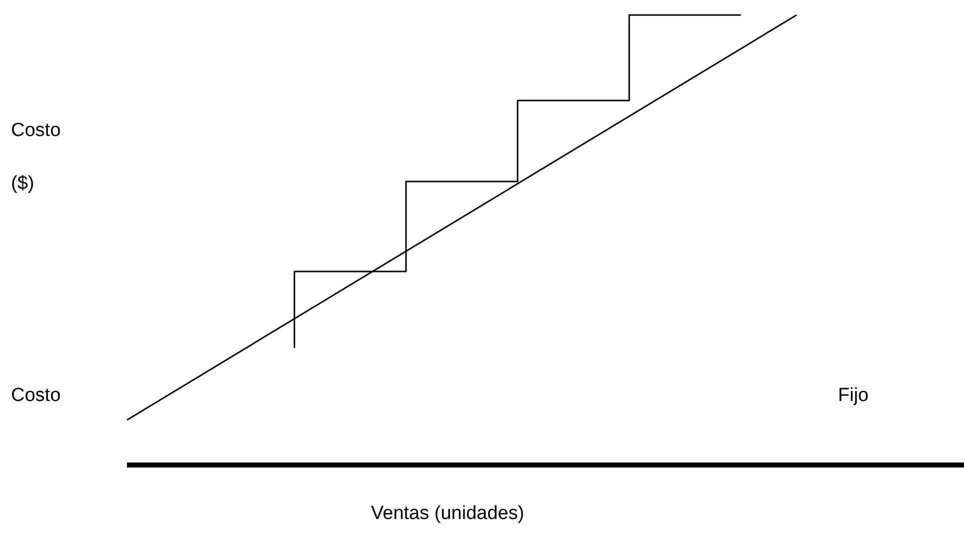 This screenshot has width=964, height=536. I want to click on annotation: Fijo, so click(853, 396).